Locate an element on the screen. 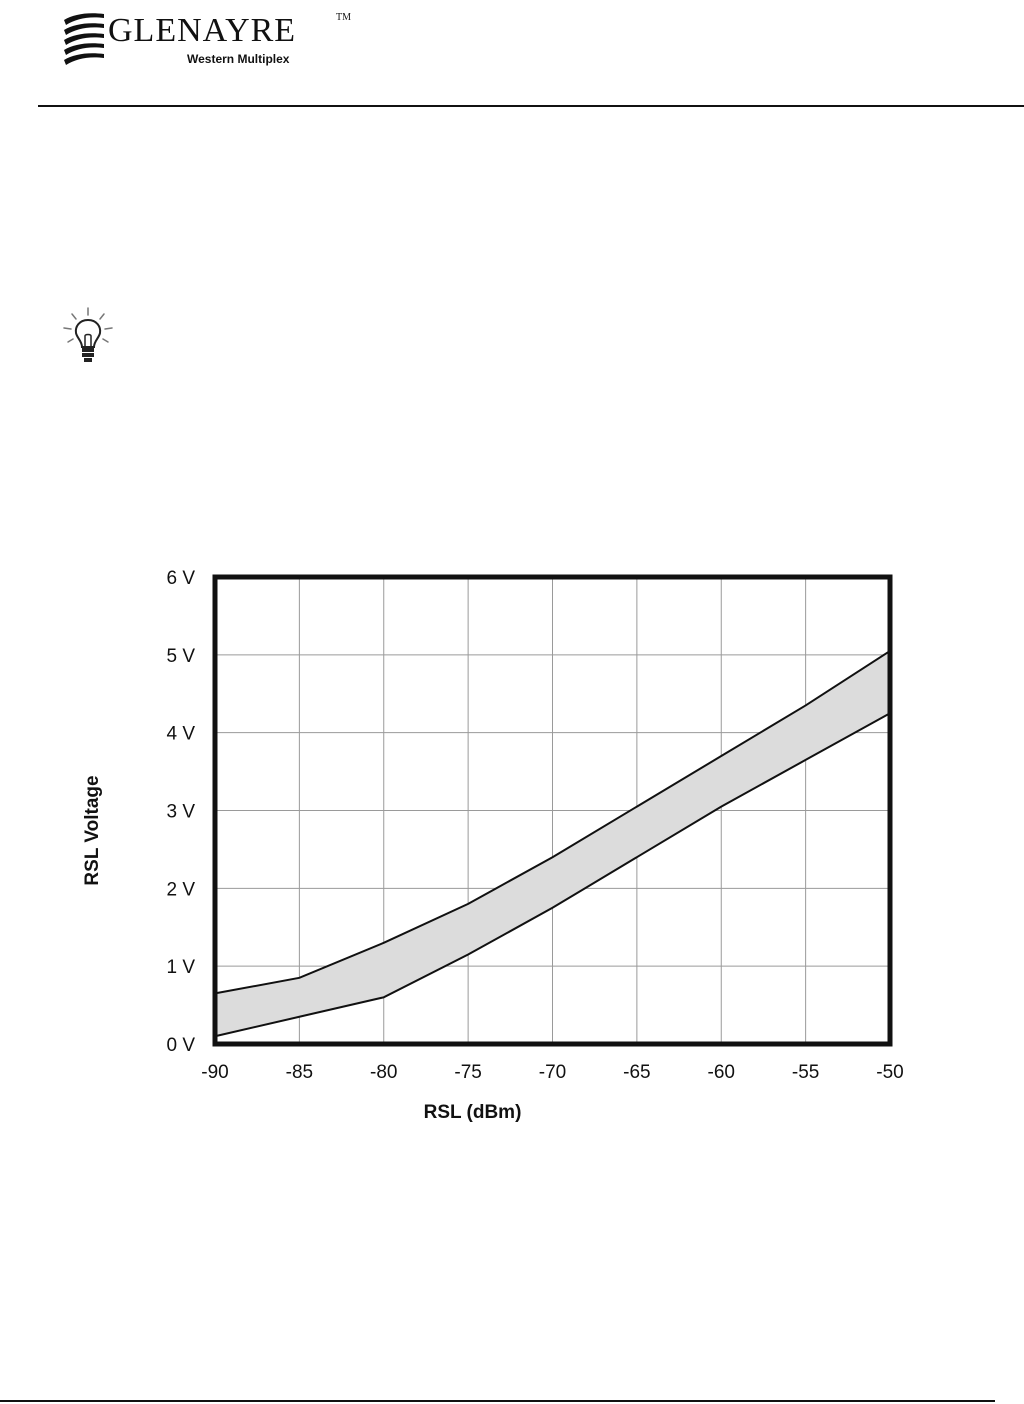  y-tick-label: 2 V is located at coordinates (180, 889).